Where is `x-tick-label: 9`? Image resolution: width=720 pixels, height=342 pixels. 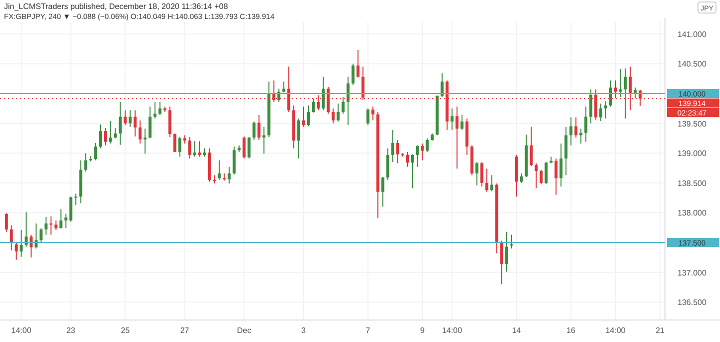
x-tick-label: 9 is located at coordinates (423, 330).